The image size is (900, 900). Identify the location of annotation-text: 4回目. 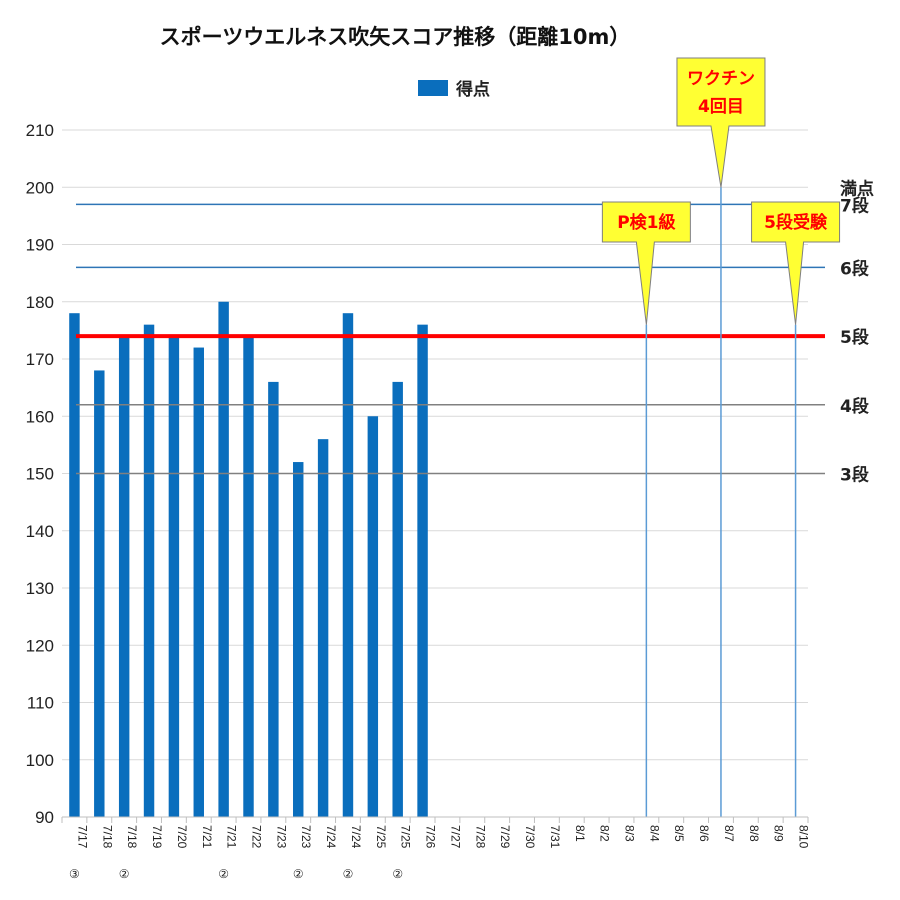
(721, 107).